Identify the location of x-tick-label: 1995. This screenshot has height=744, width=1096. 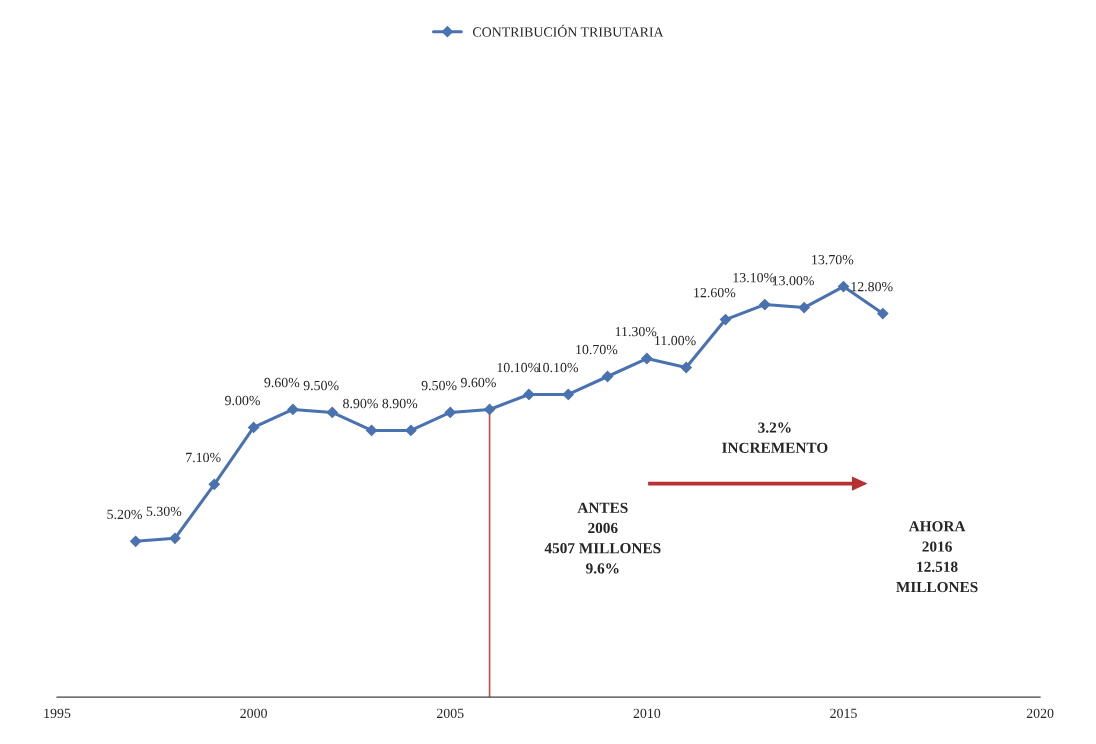
(57, 713).